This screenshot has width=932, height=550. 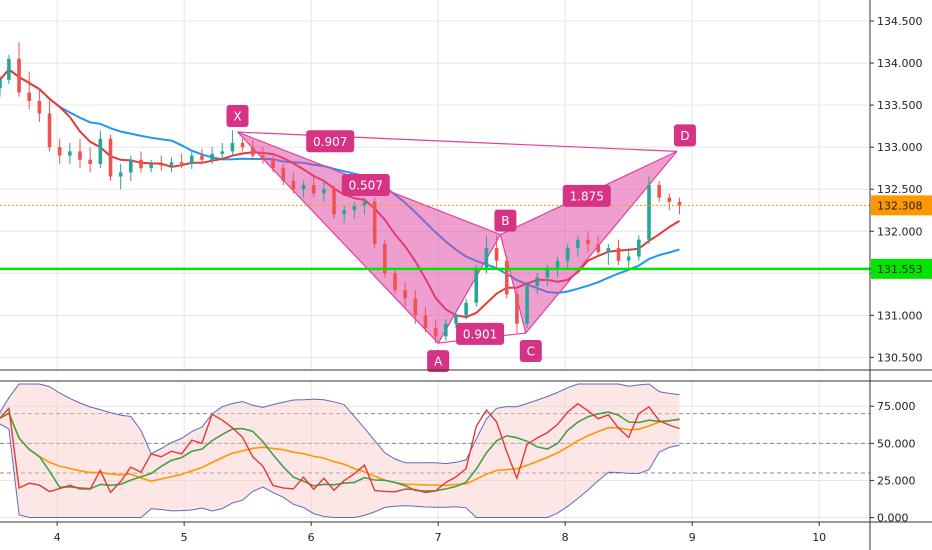 I want to click on pattern-triangle-xab, so click(x=369, y=238).